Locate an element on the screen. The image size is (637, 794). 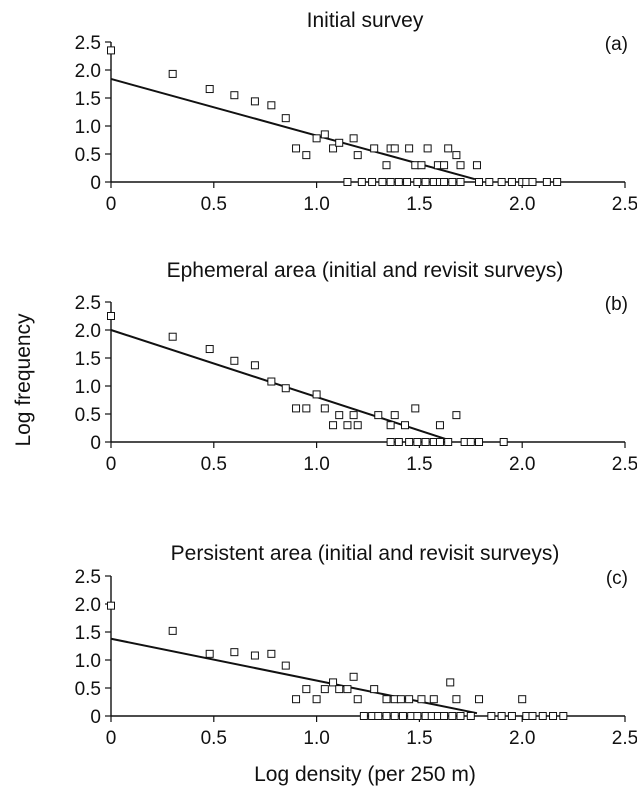
panel-label: (a) is located at coordinates (616, 44).